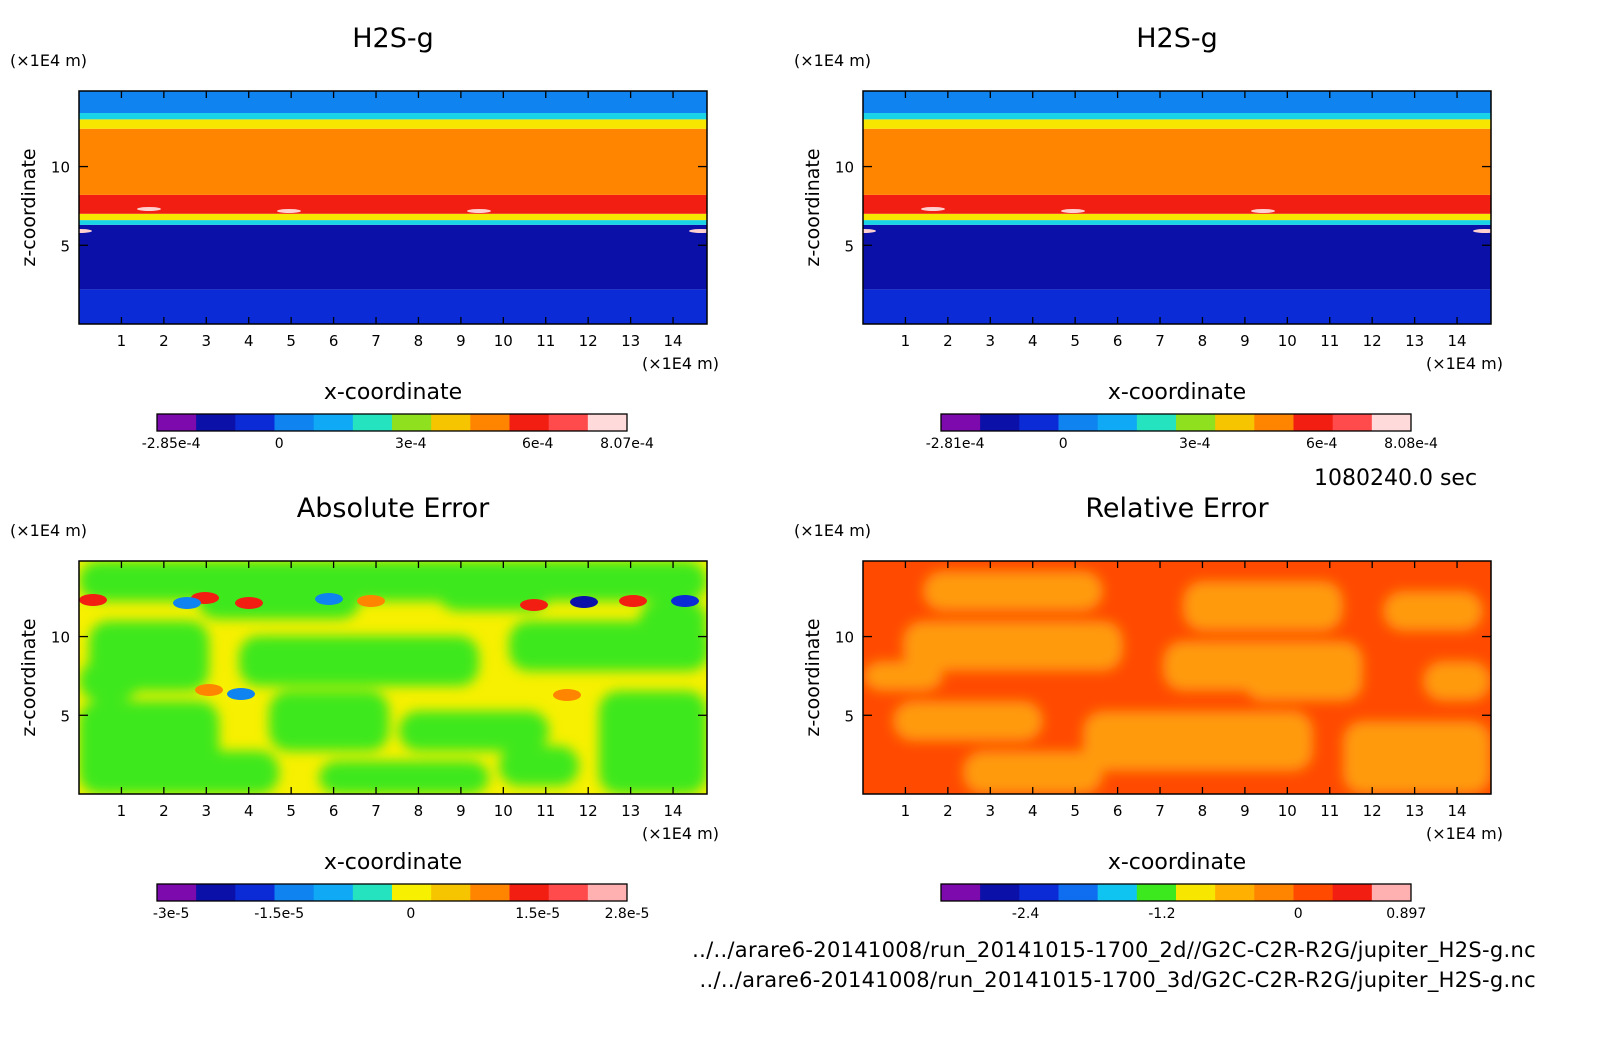  Describe the element at coordinates (588, 811) in the screenshot. I see `x-tick-label: 12` at that location.